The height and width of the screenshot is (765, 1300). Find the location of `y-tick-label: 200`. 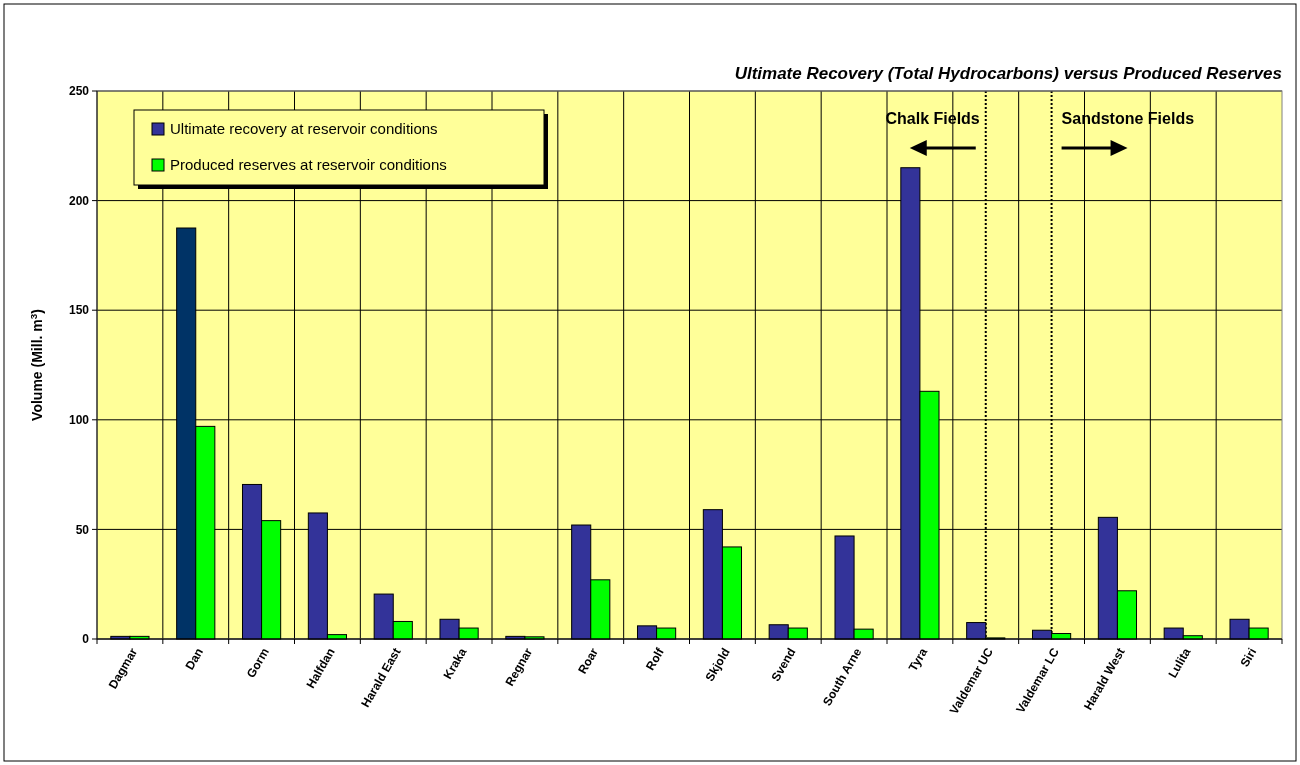

y-tick-label: 200 is located at coordinates (79, 200).